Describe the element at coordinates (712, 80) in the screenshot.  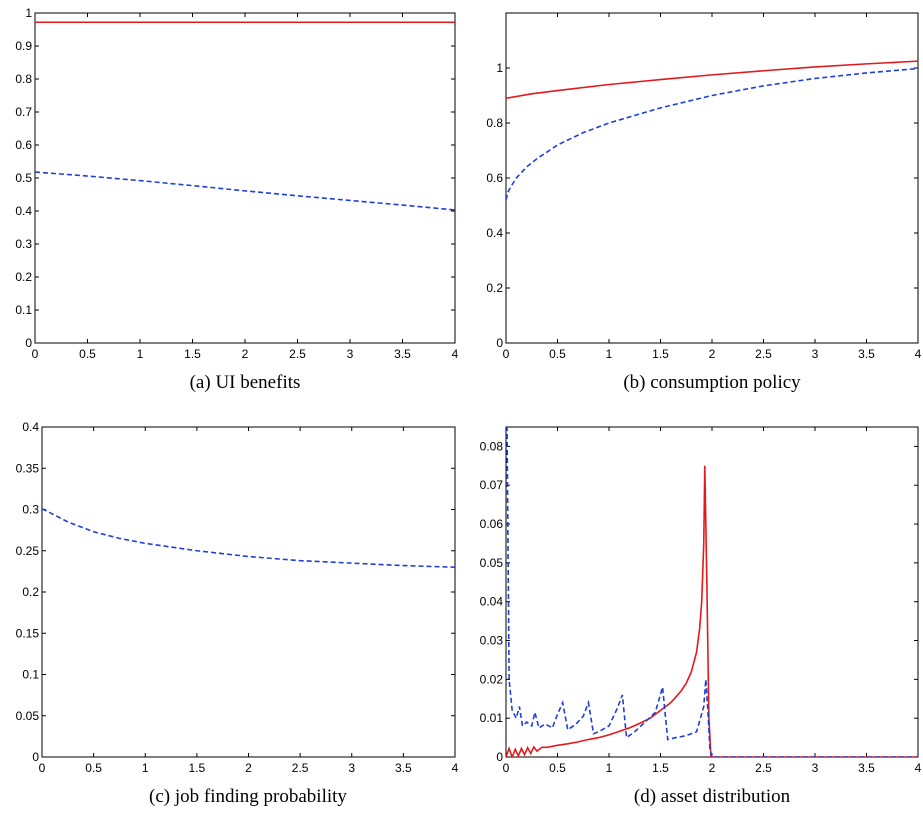
I see `series-line-solid` at that location.